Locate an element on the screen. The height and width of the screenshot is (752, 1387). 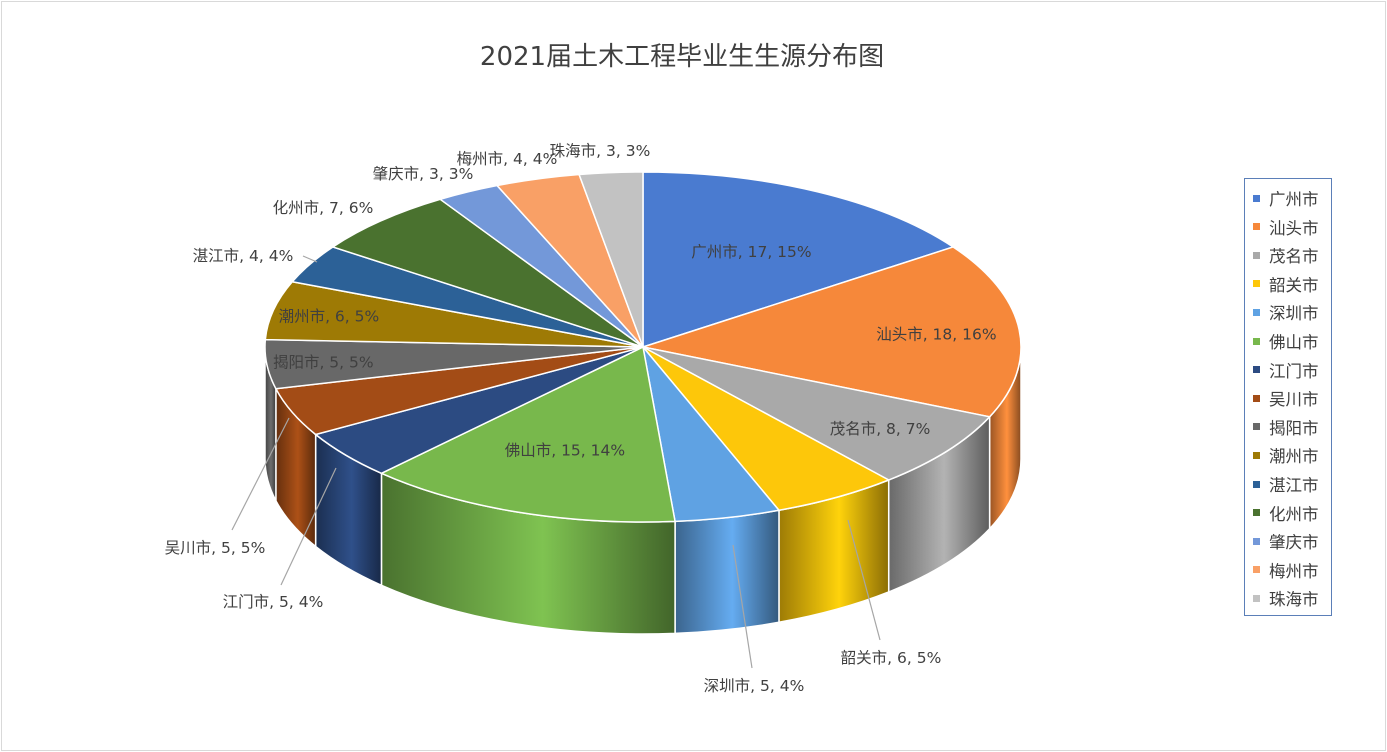
legend-label-7: 吴川市 is located at coordinates (1294, 400).